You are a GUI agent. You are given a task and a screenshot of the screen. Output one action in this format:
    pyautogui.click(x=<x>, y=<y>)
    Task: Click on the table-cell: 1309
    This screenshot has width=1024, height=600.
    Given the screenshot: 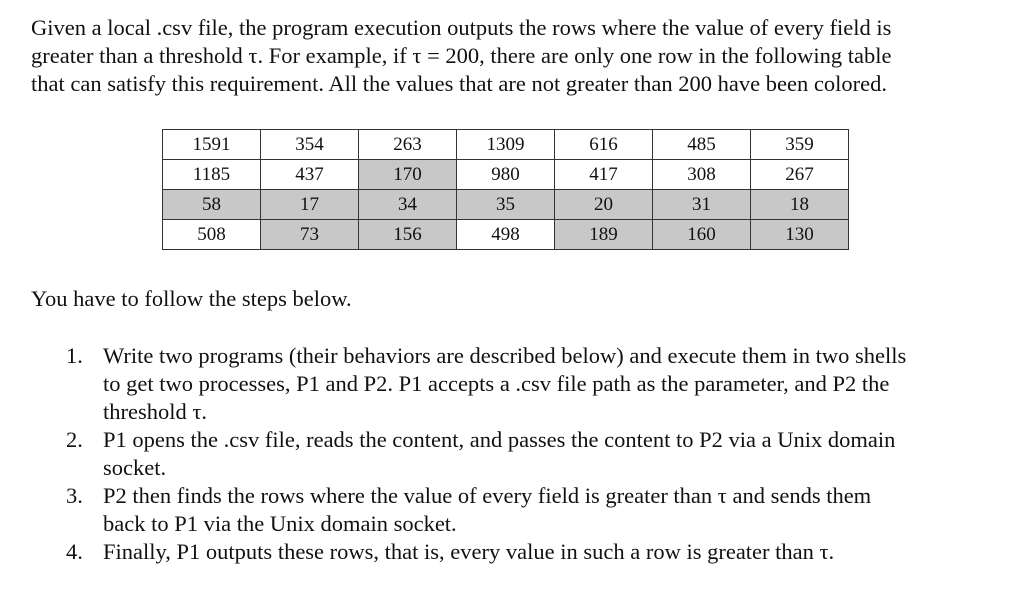 What is the action you would take?
    pyautogui.click(x=505, y=144)
    